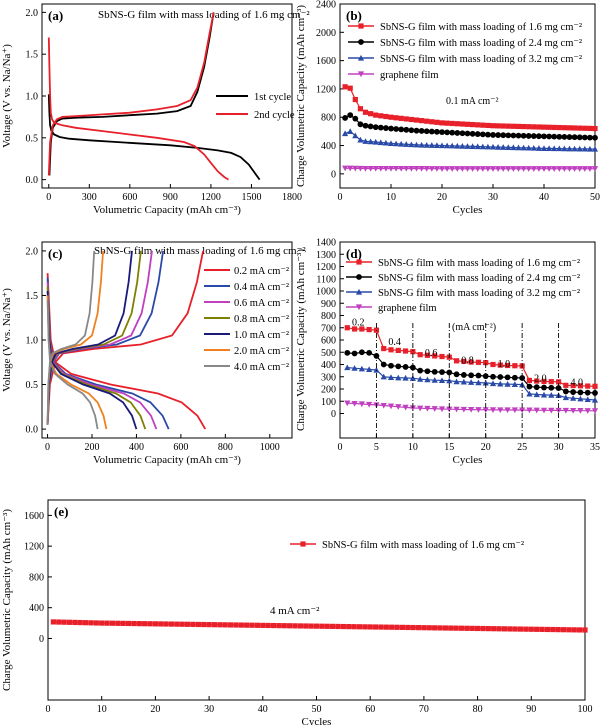 The image size is (600, 725). I want to click on x-tick-label: 5, so click(376, 447).